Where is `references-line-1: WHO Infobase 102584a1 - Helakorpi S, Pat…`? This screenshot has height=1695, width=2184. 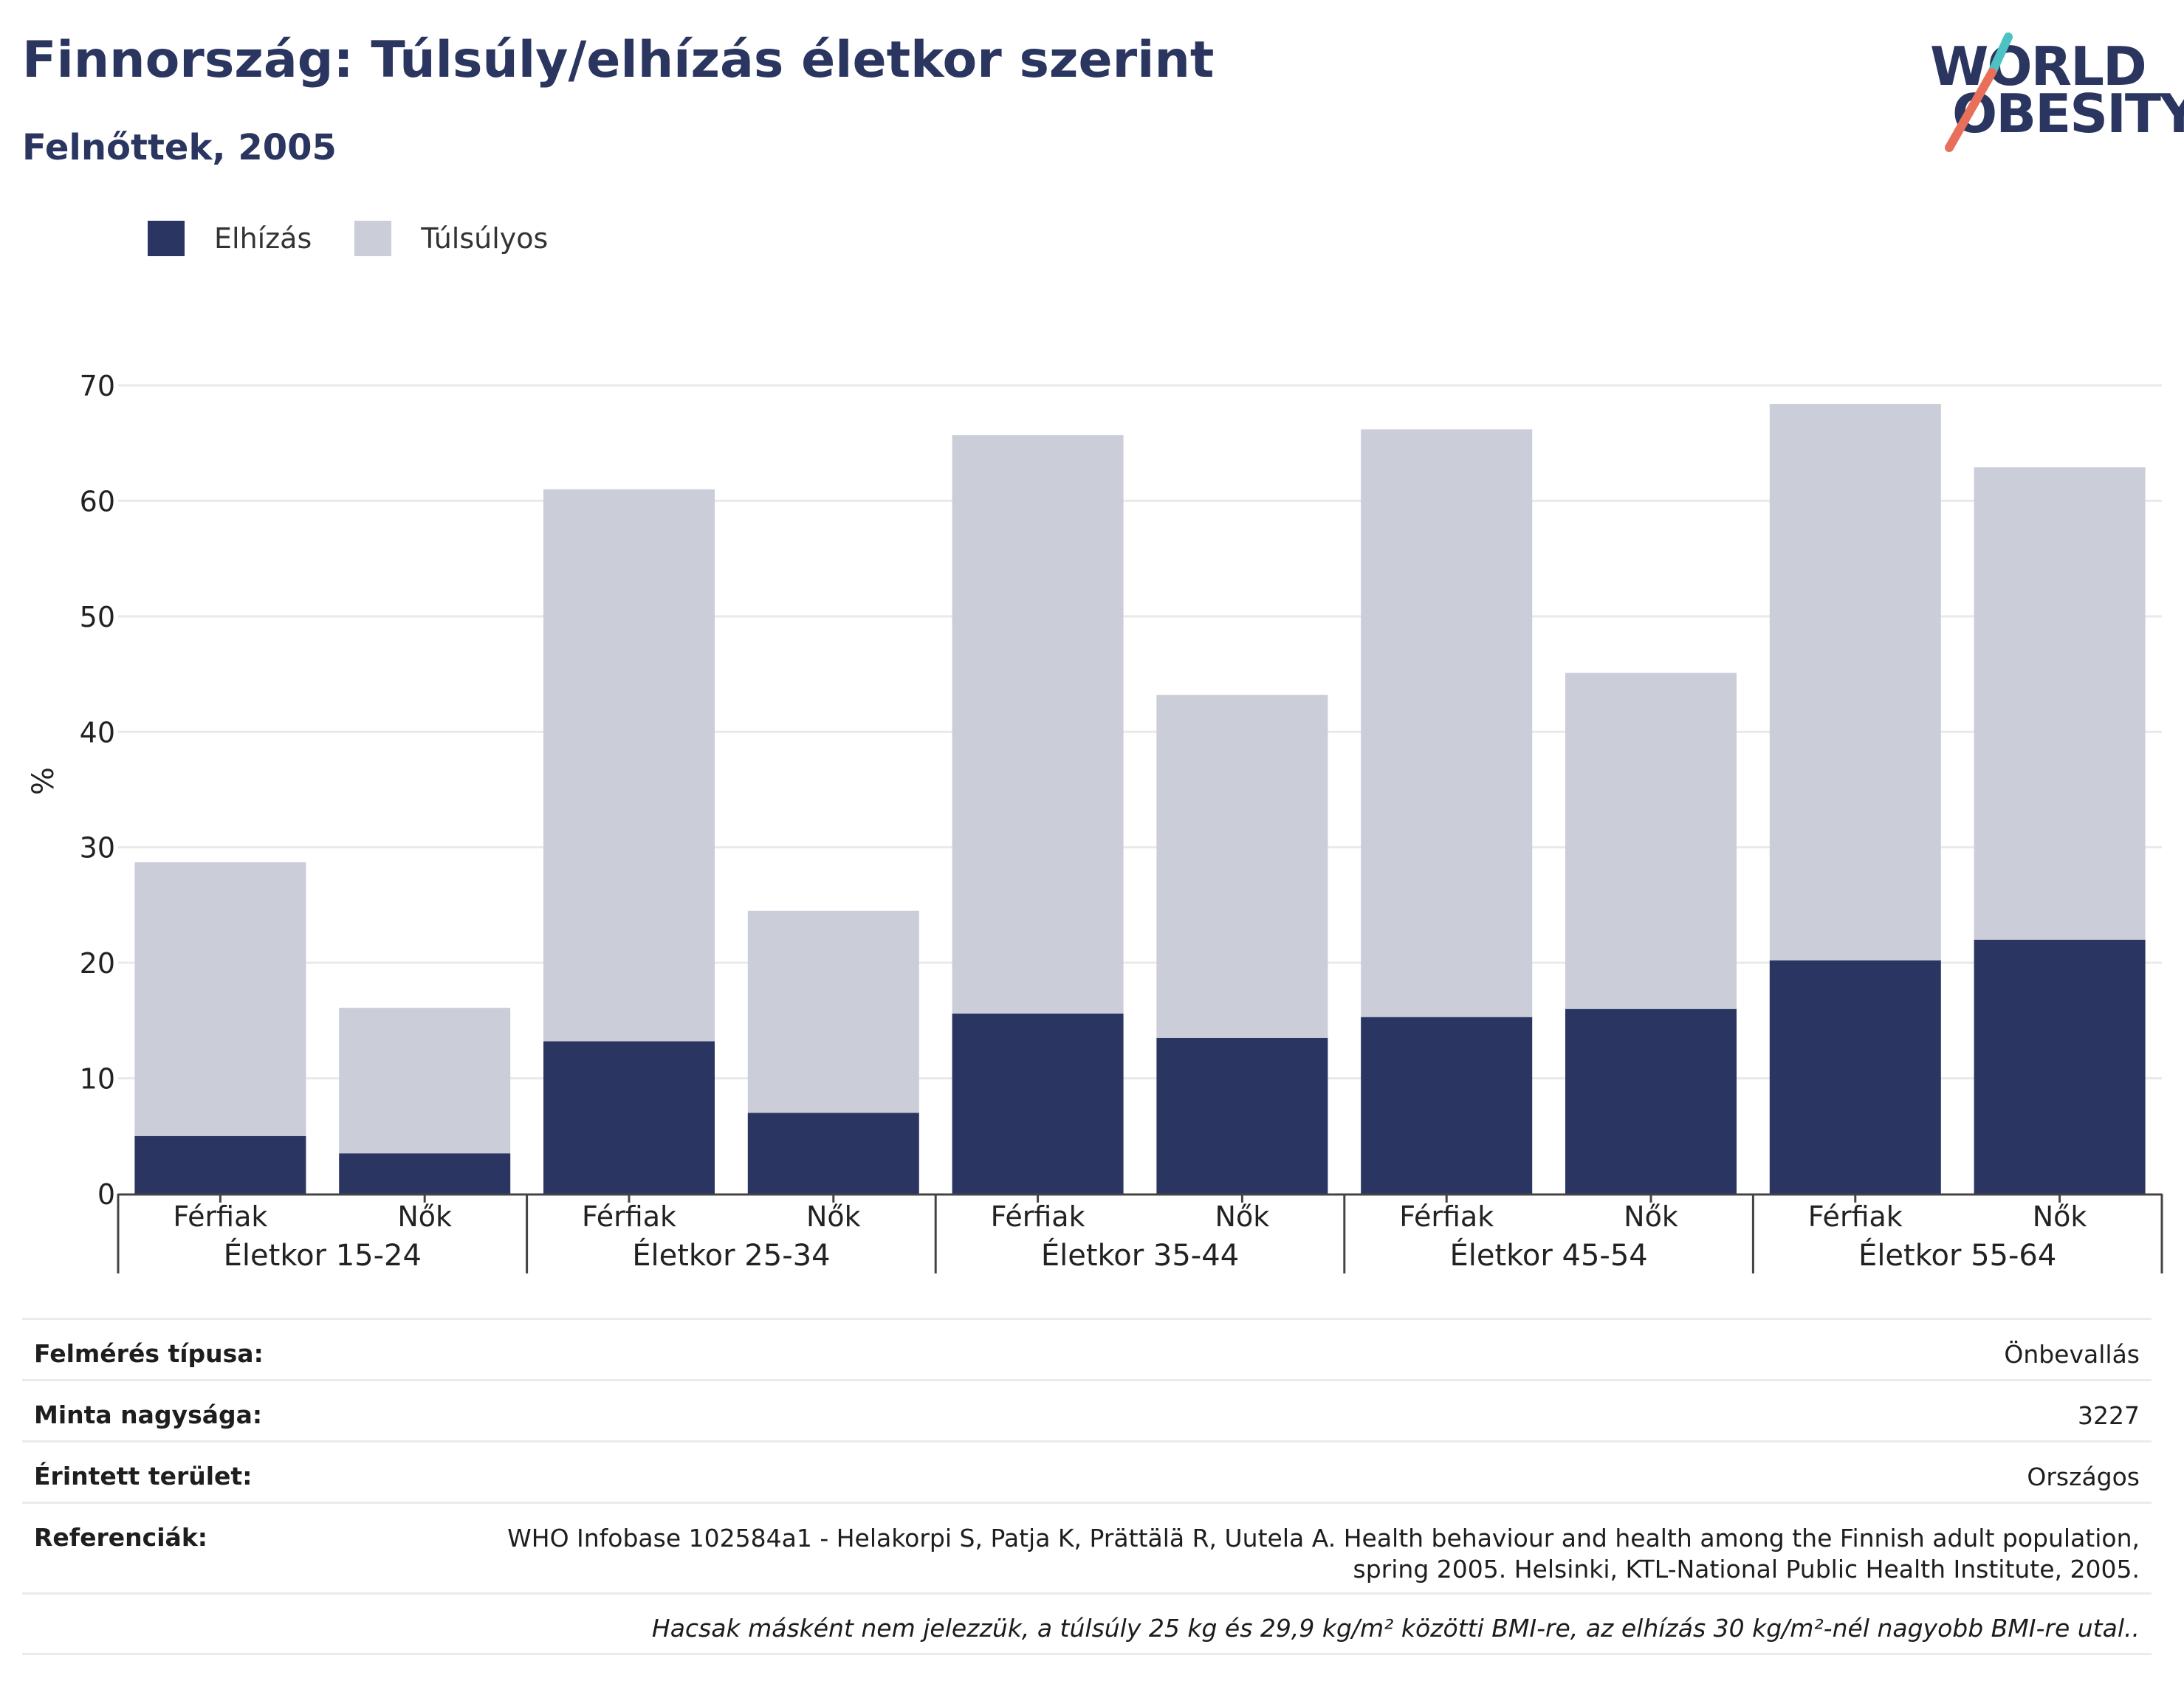
references-line-1: WHO Infobase 102584a1 - Helakorpi S, Pat… is located at coordinates (1324, 1539).